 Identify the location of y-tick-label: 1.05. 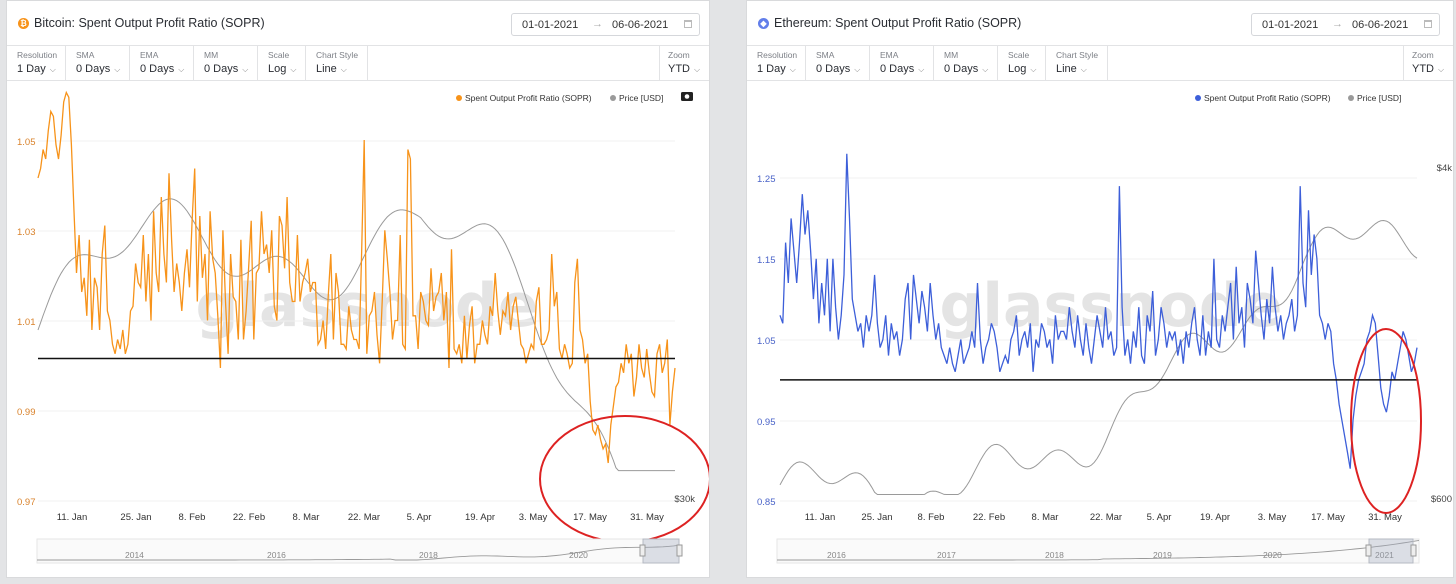
(766, 341).